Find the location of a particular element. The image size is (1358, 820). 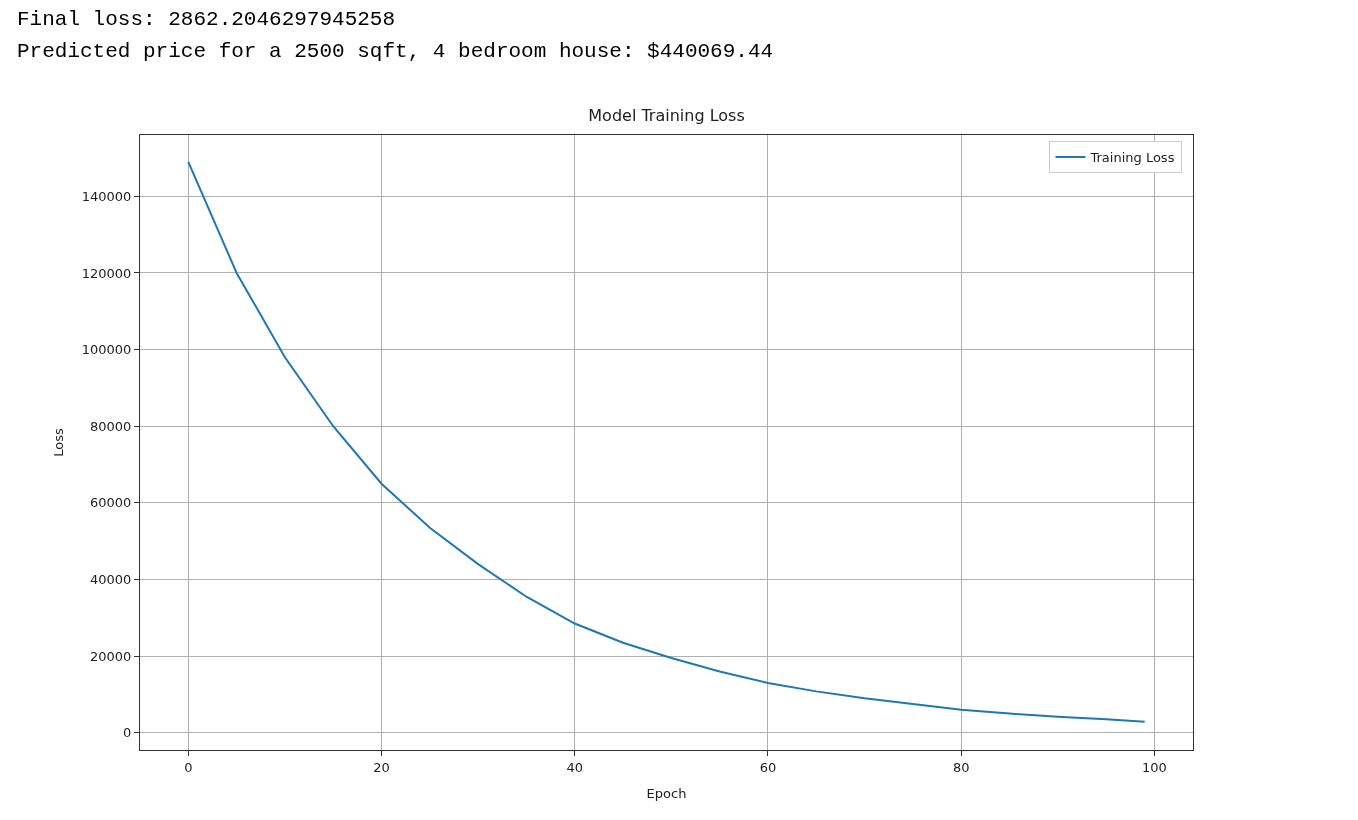

text: Final loss: 2862.2046297945258 is located at coordinates (206, 19).